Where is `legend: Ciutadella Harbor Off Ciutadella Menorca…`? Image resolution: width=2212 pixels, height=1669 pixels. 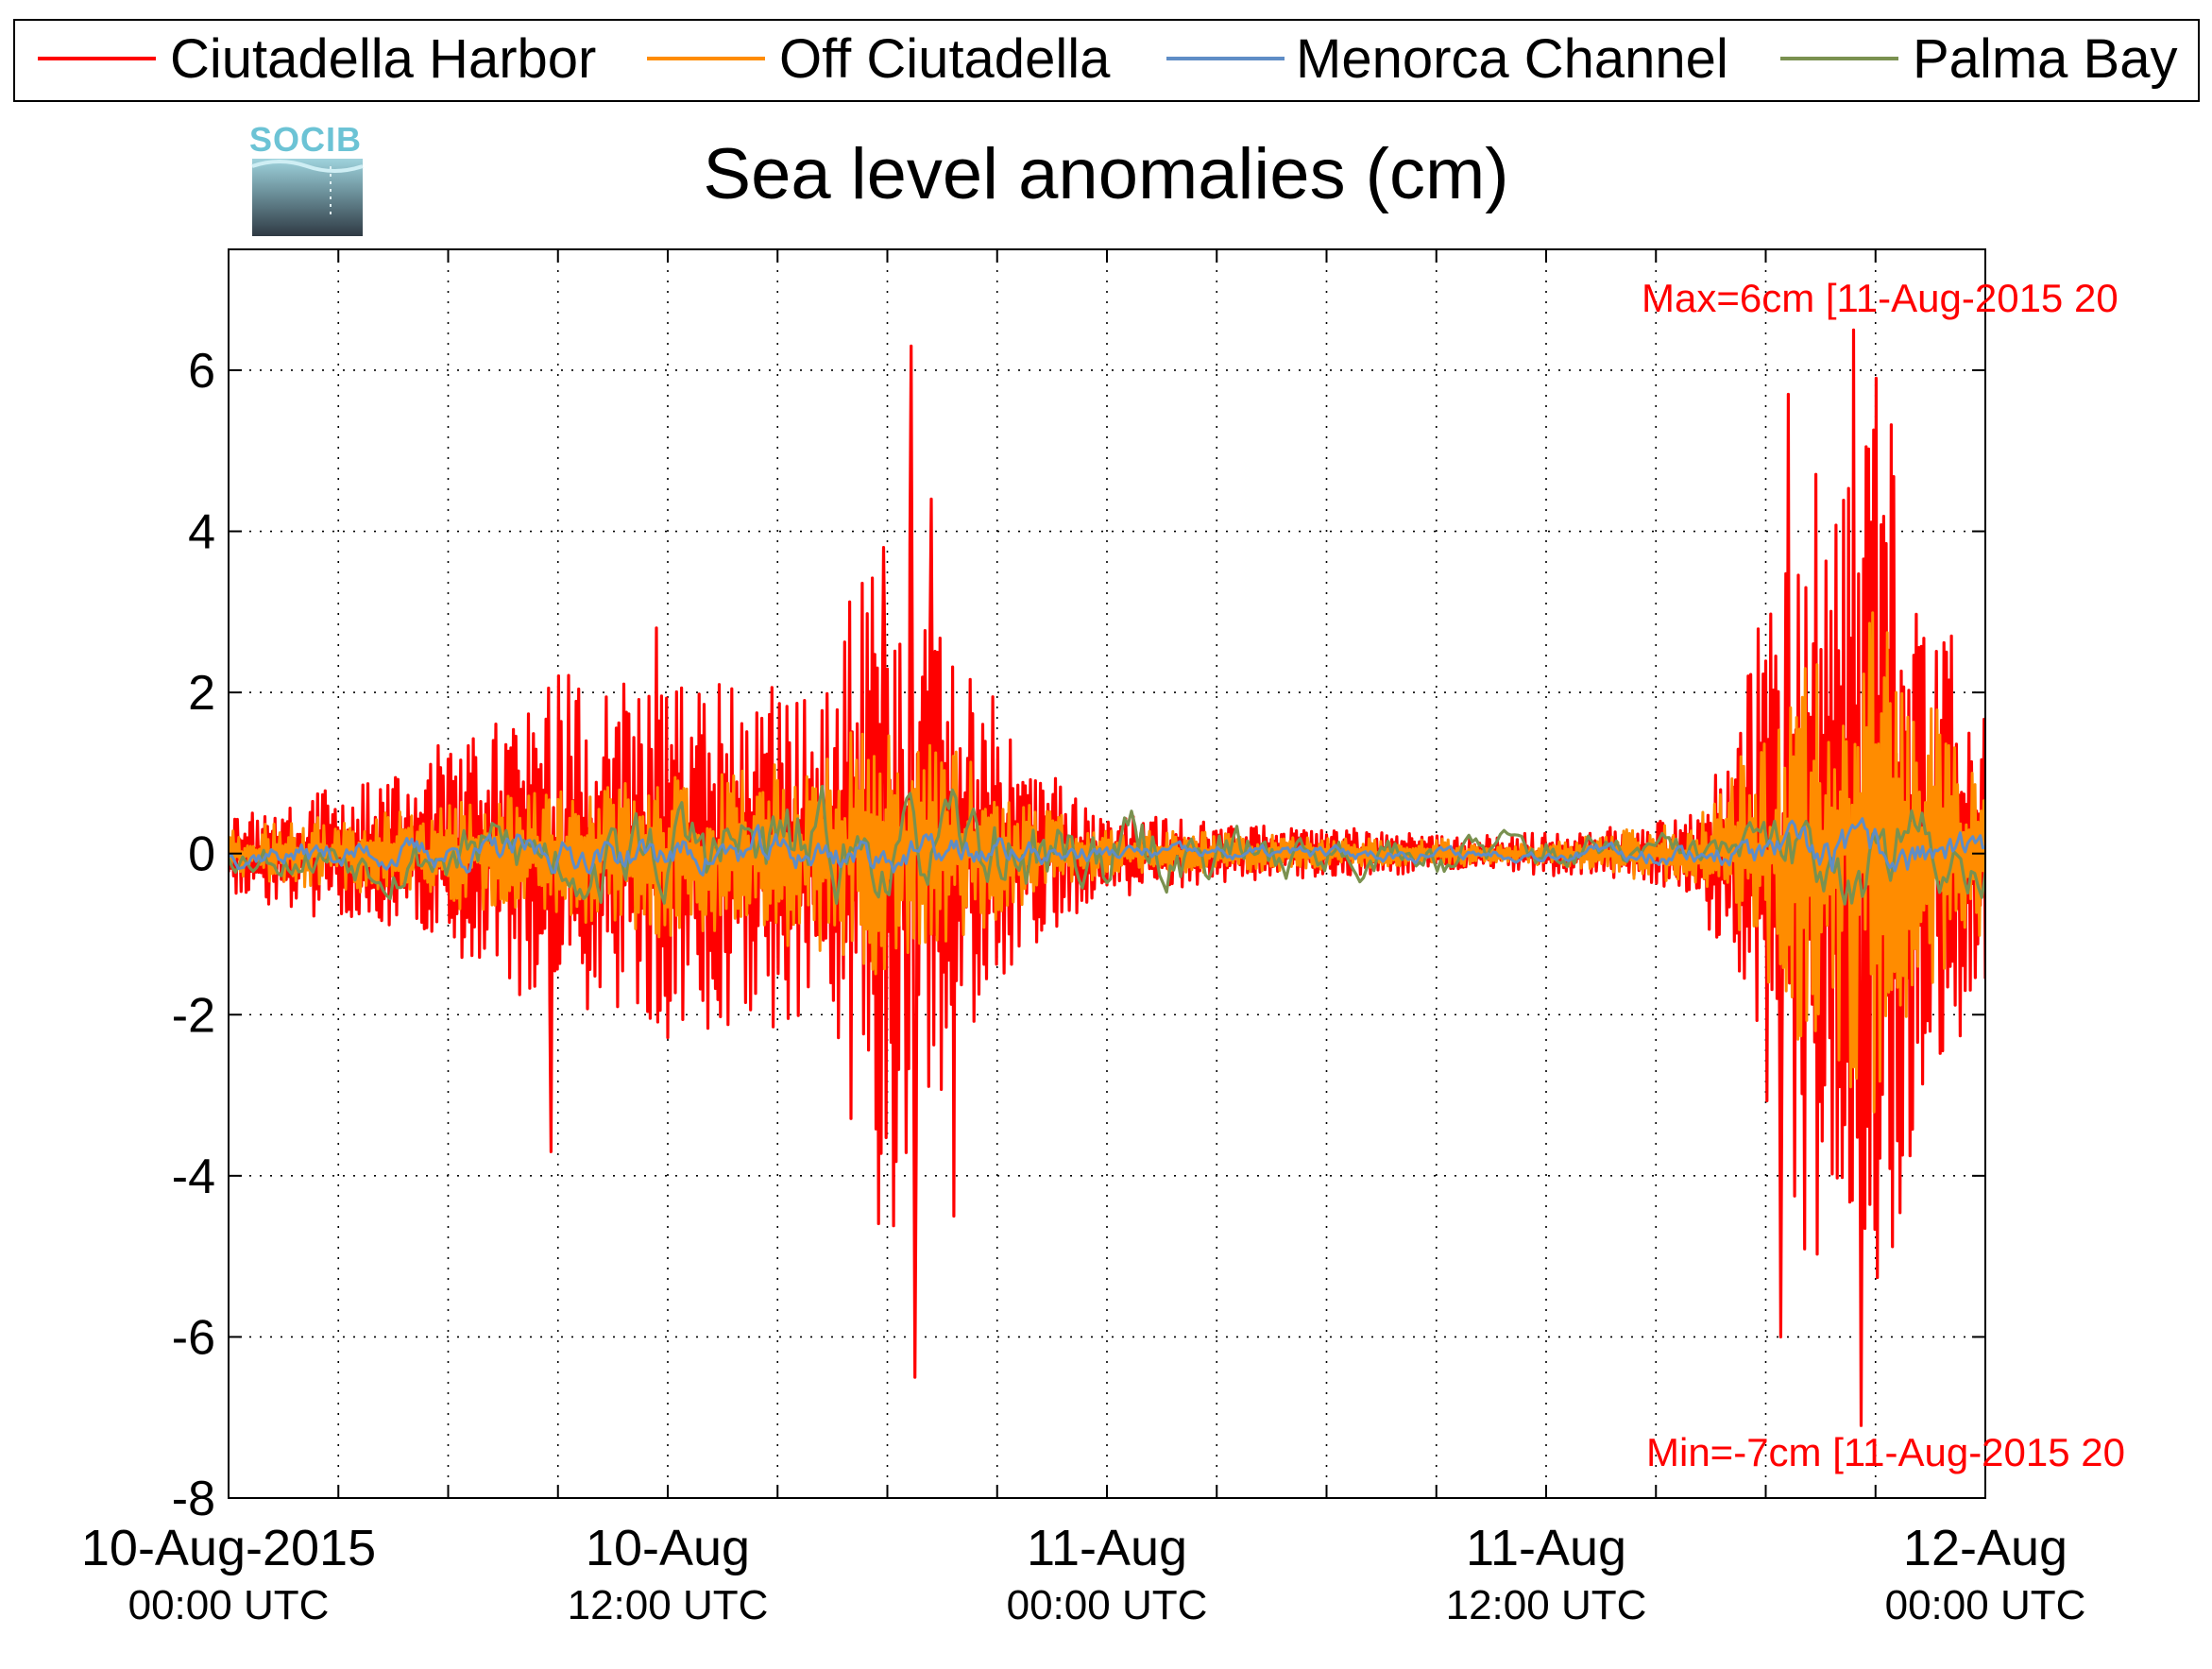
legend: Ciutadella Harbor Off Ciutadella Menorca… is located at coordinates (1106, 60).